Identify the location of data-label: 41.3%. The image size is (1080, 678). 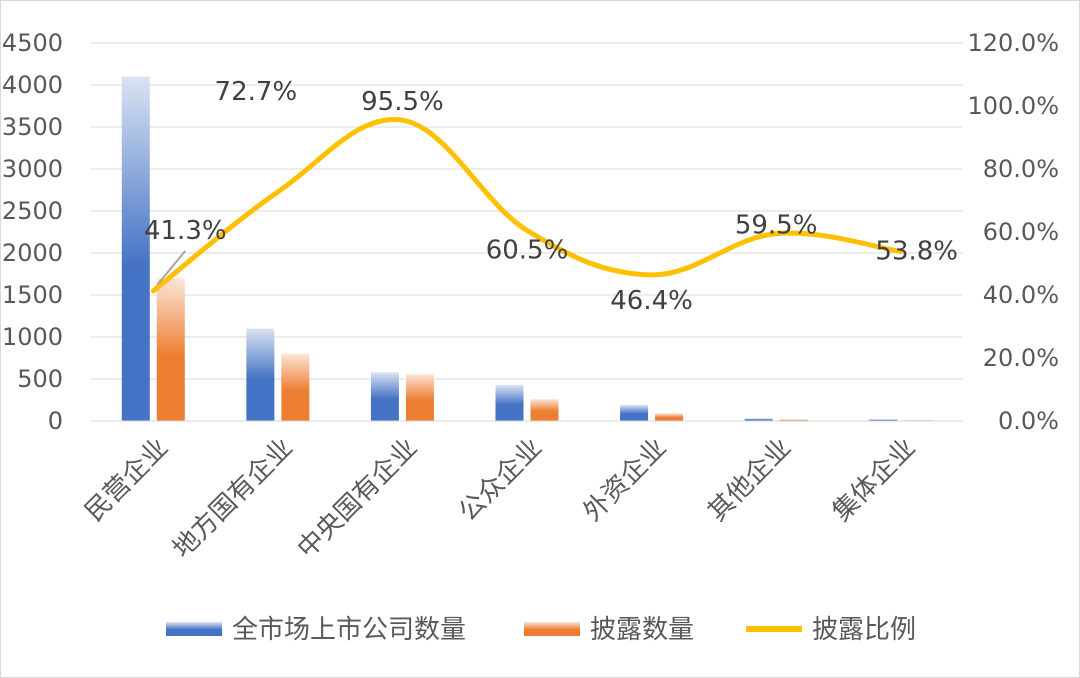
(185, 231).